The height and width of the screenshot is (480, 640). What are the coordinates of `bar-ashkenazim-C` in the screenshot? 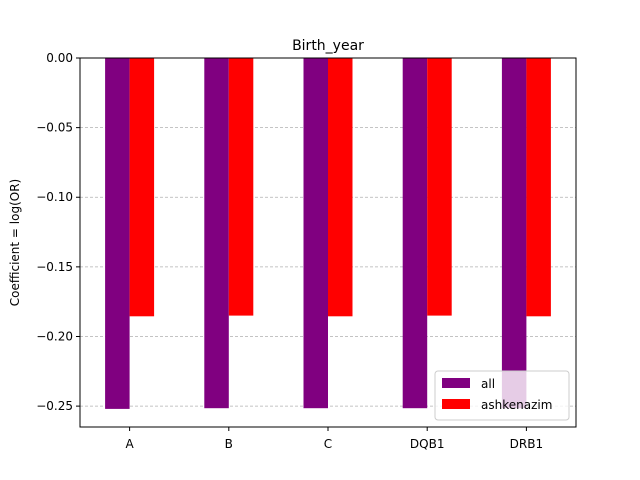 It's located at (340, 187).